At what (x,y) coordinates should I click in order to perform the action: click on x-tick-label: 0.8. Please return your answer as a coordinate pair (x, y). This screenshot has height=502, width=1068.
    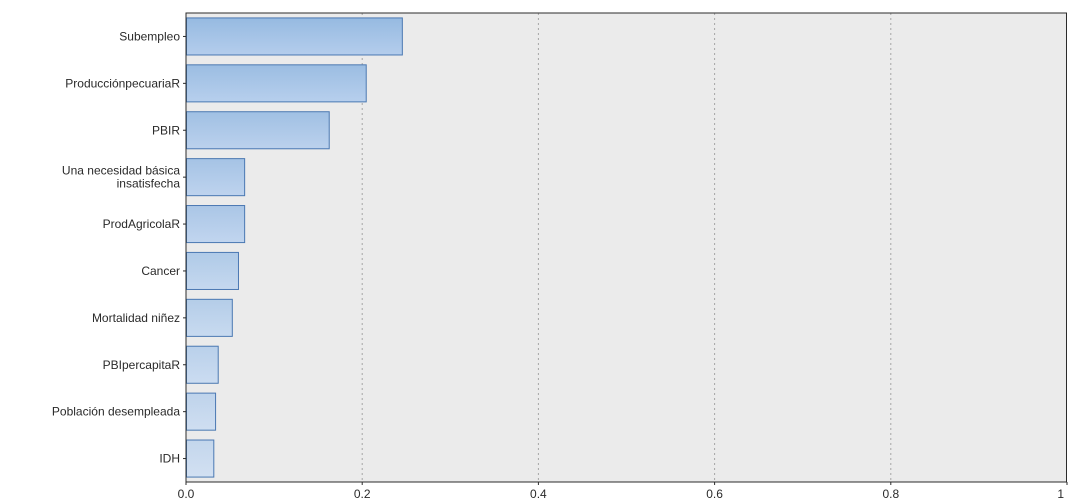
    Looking at the image, I should click on (890, 494).